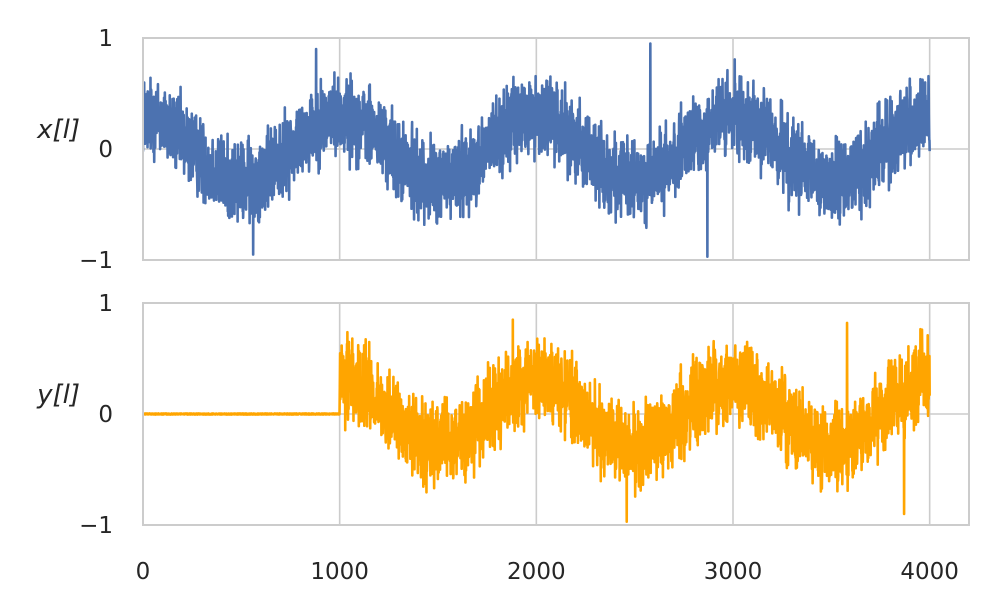  What do you see at coordinates (733, 572) in the screenshot?
I see `xtick-label: 3000` at bounding box center [733, 572].